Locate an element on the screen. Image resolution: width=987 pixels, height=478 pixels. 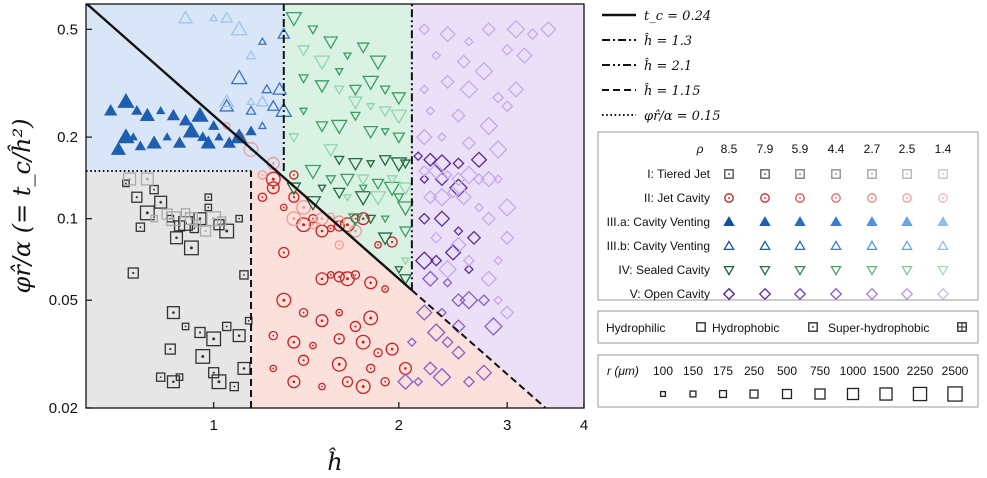
regime-table-frame is located at coordinates (788, 216).